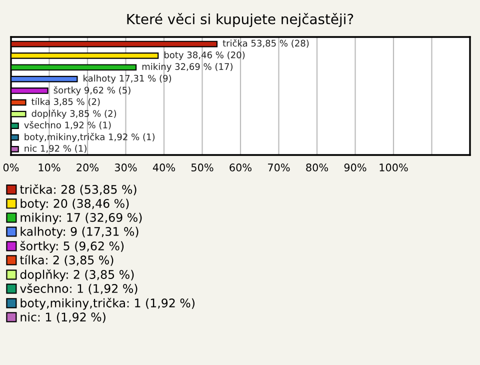 This screenshot has height=365, width=480. What do you see at coordinates (66, 102) in the screenshot?
I see `data-label: tílka 3,85 % (2)` at bounding box center [66, 102].